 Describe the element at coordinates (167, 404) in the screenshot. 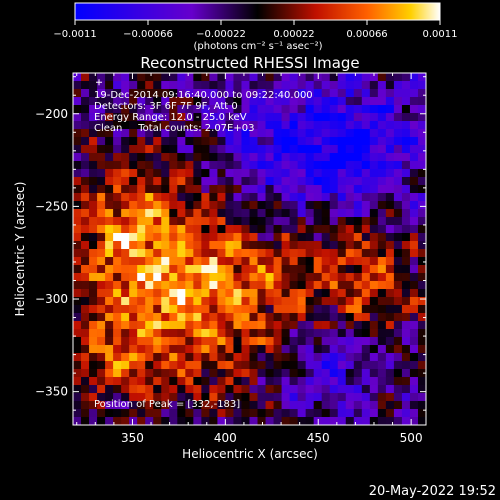

I see `annotation-peak-position: Position of Peak = [332,-183]` at that location.